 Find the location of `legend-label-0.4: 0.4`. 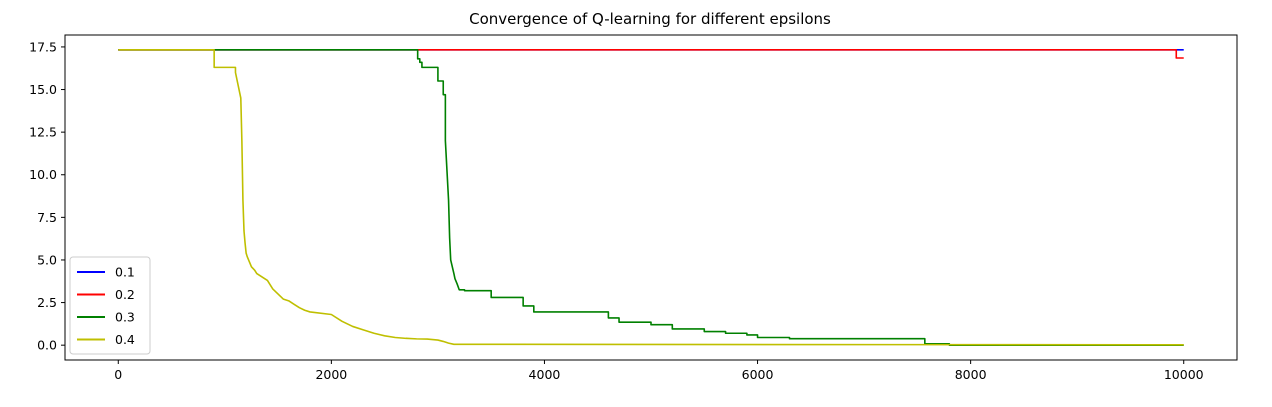

legend-label-0.4: 0.4 is located at coordinates (125, 339).